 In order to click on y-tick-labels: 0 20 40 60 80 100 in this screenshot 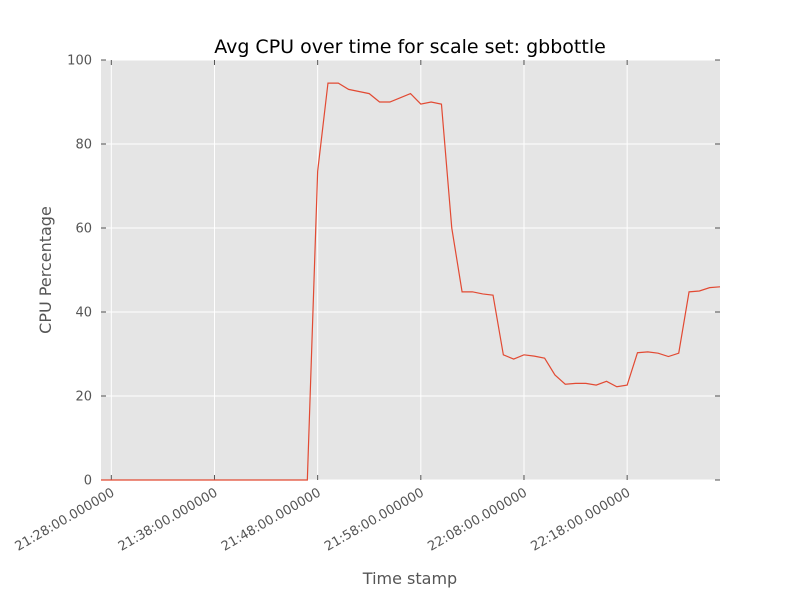, I will do `click(79, 271)`.